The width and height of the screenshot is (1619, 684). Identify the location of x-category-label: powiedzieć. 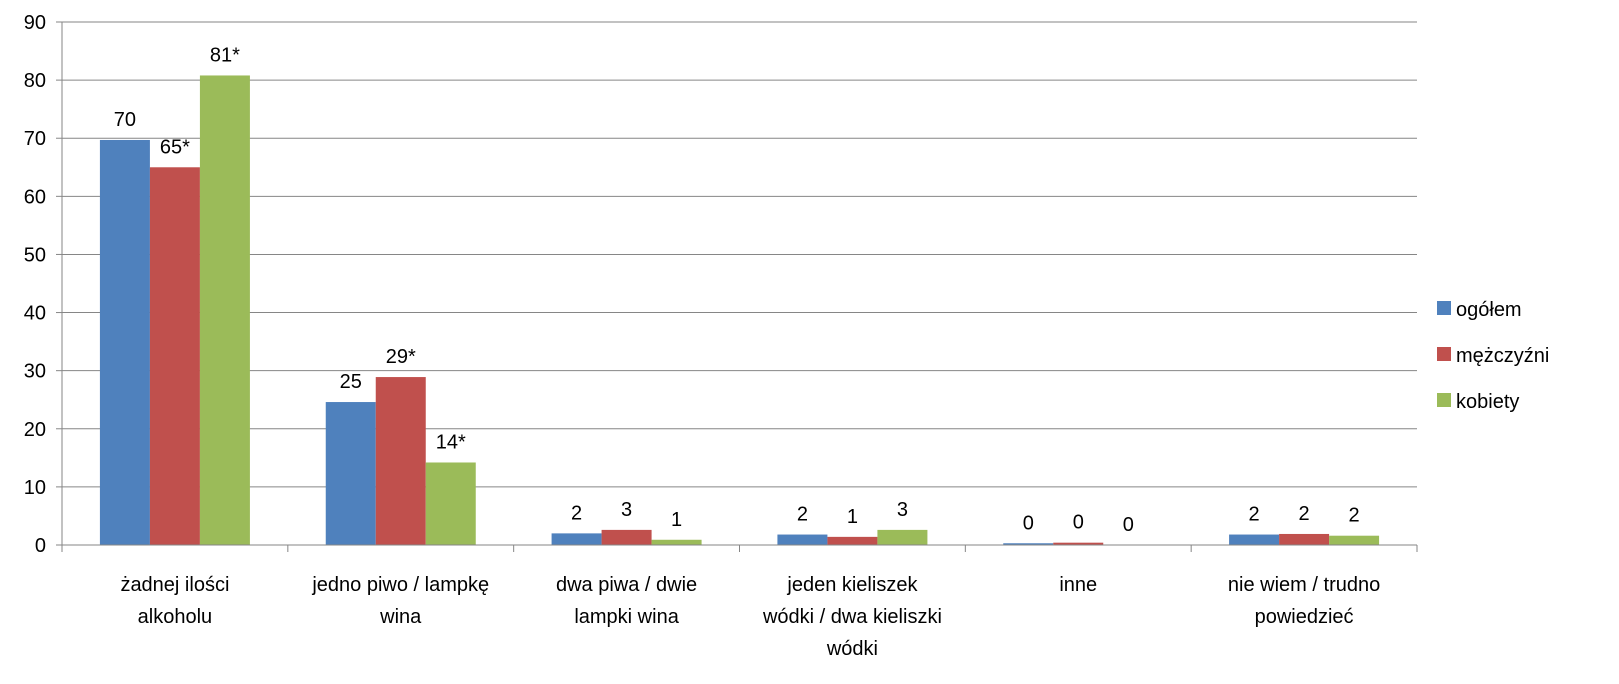
(1304, 617).